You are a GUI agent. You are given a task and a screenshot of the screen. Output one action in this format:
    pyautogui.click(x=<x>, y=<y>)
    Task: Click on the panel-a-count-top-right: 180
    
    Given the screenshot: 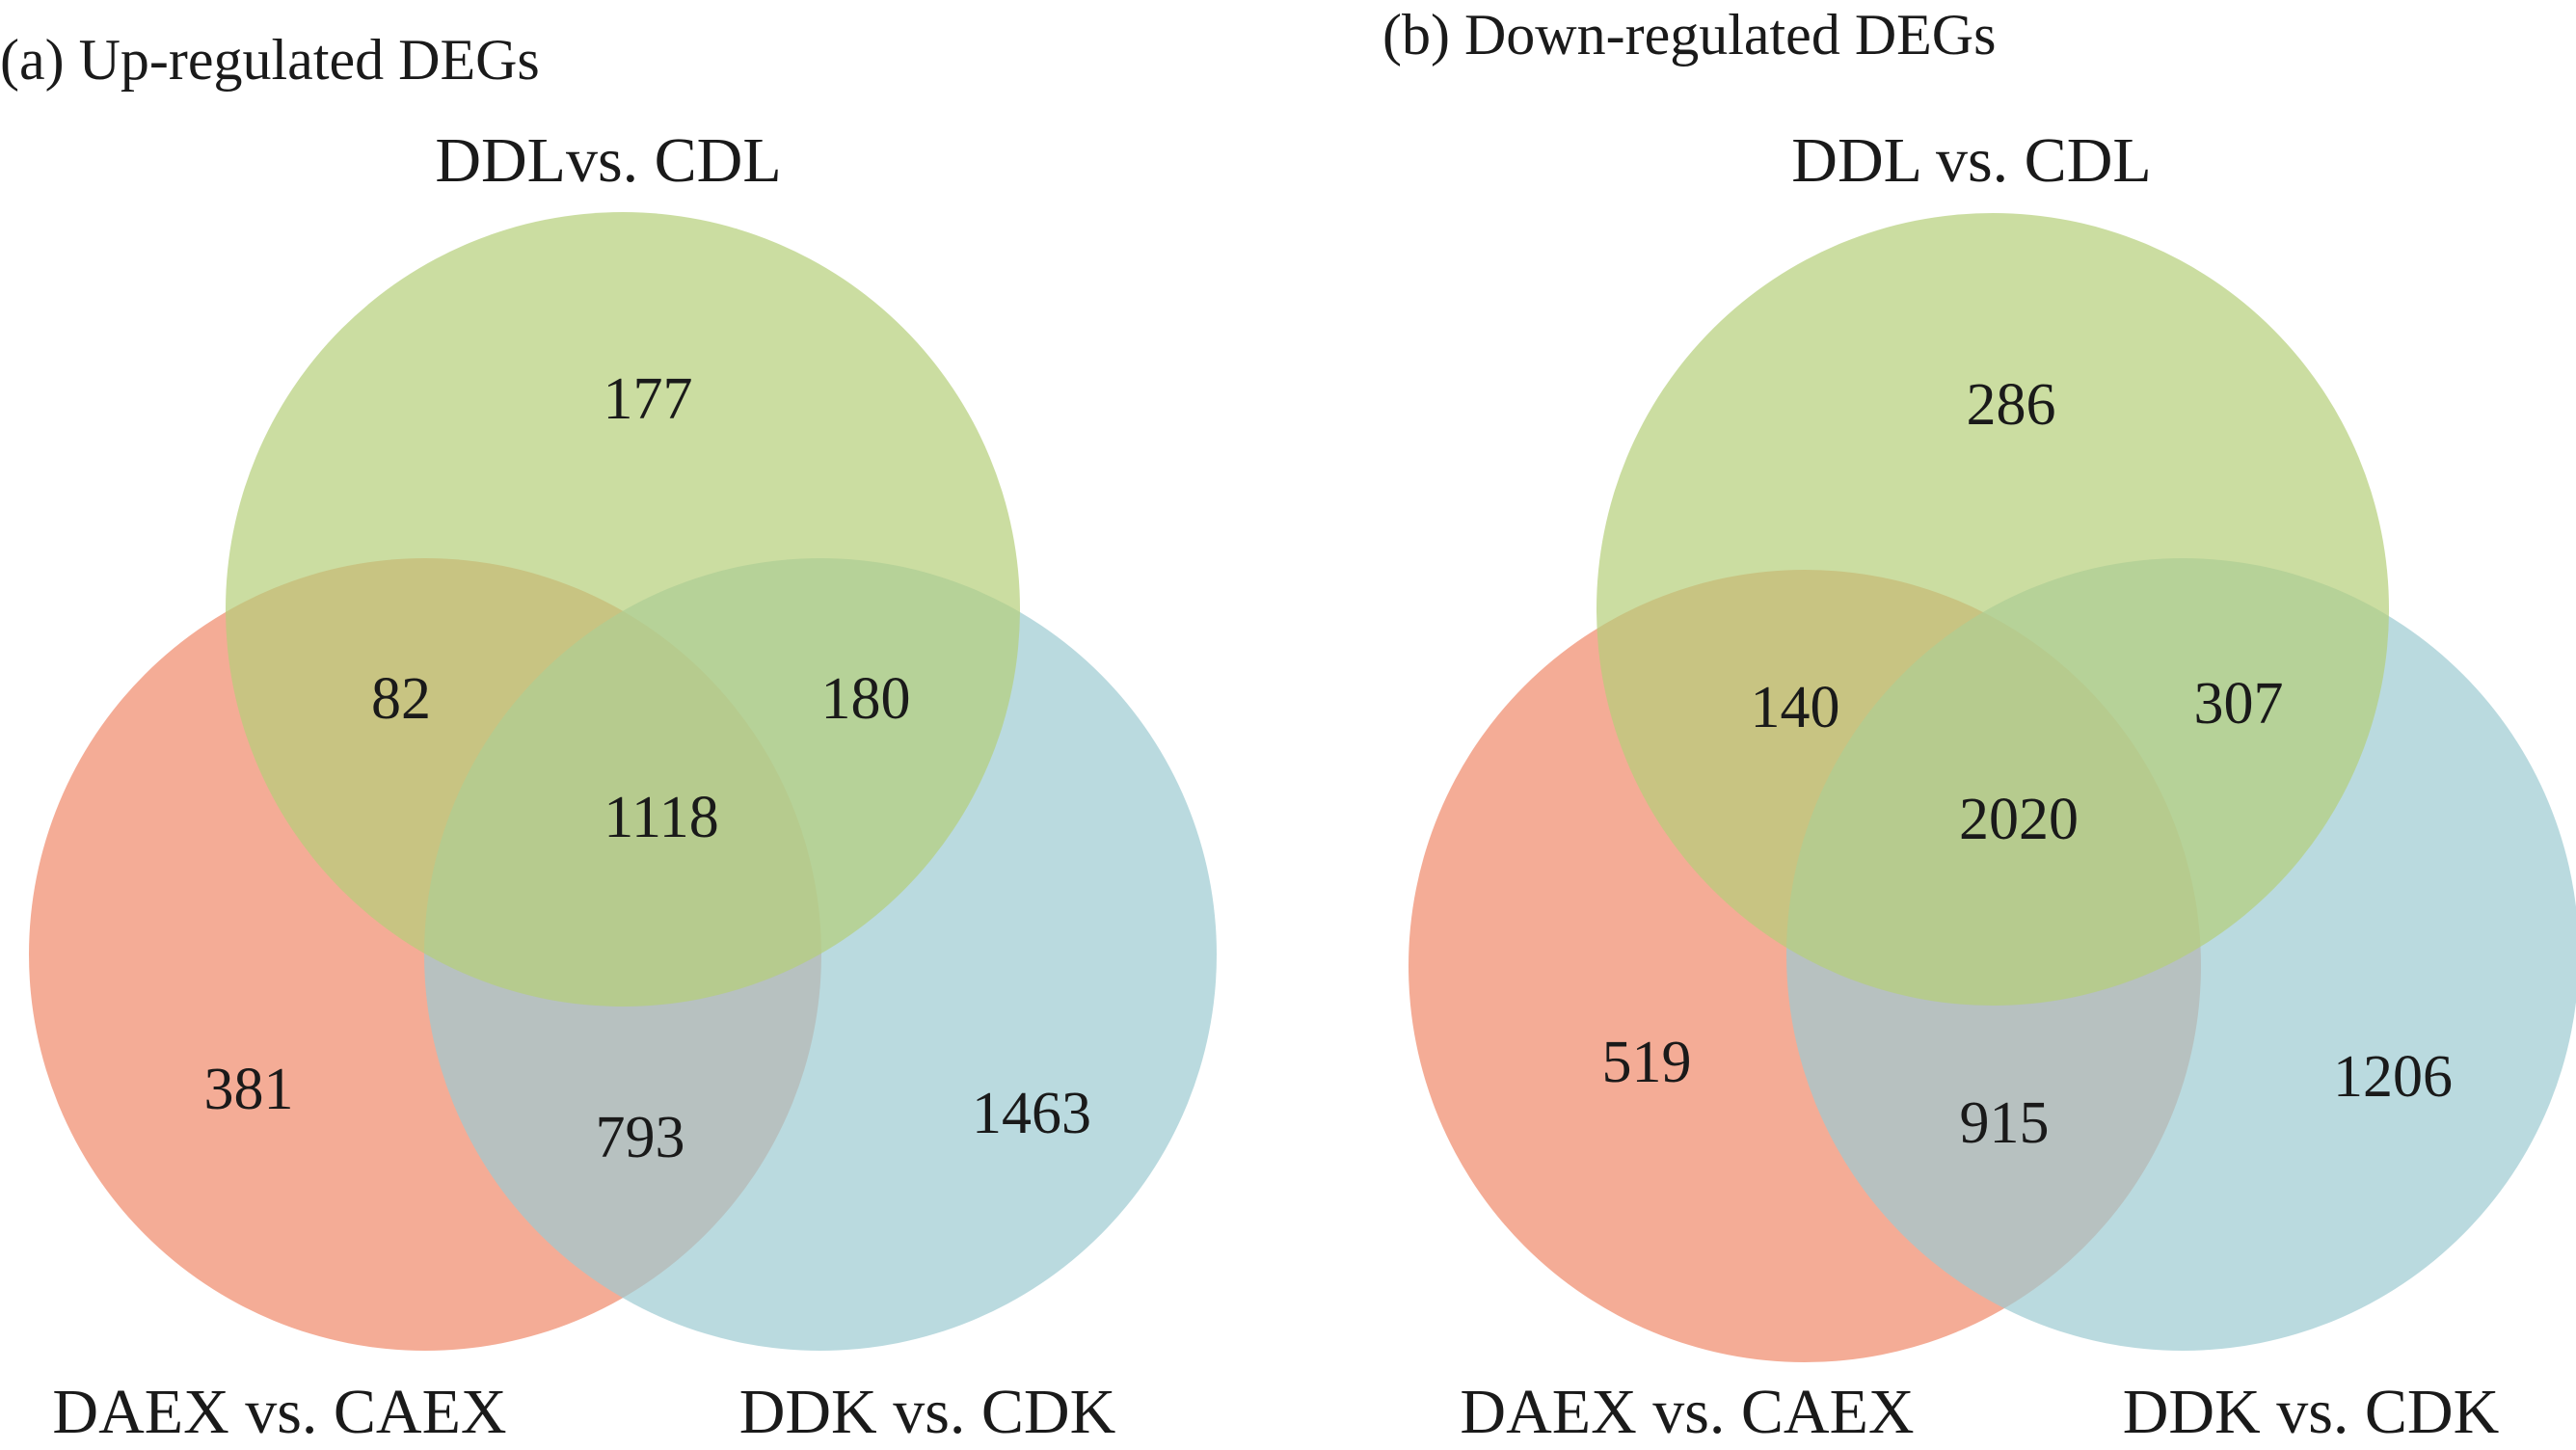 What is the action you would take?
    pyautogui.click(x=866, y=699)
    